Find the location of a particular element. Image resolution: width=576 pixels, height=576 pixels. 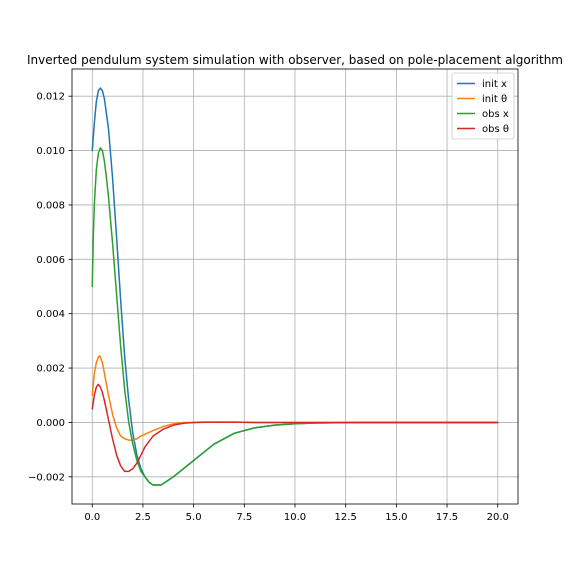

y-tick-label: 0.008 is located at coordinates (50, 205).